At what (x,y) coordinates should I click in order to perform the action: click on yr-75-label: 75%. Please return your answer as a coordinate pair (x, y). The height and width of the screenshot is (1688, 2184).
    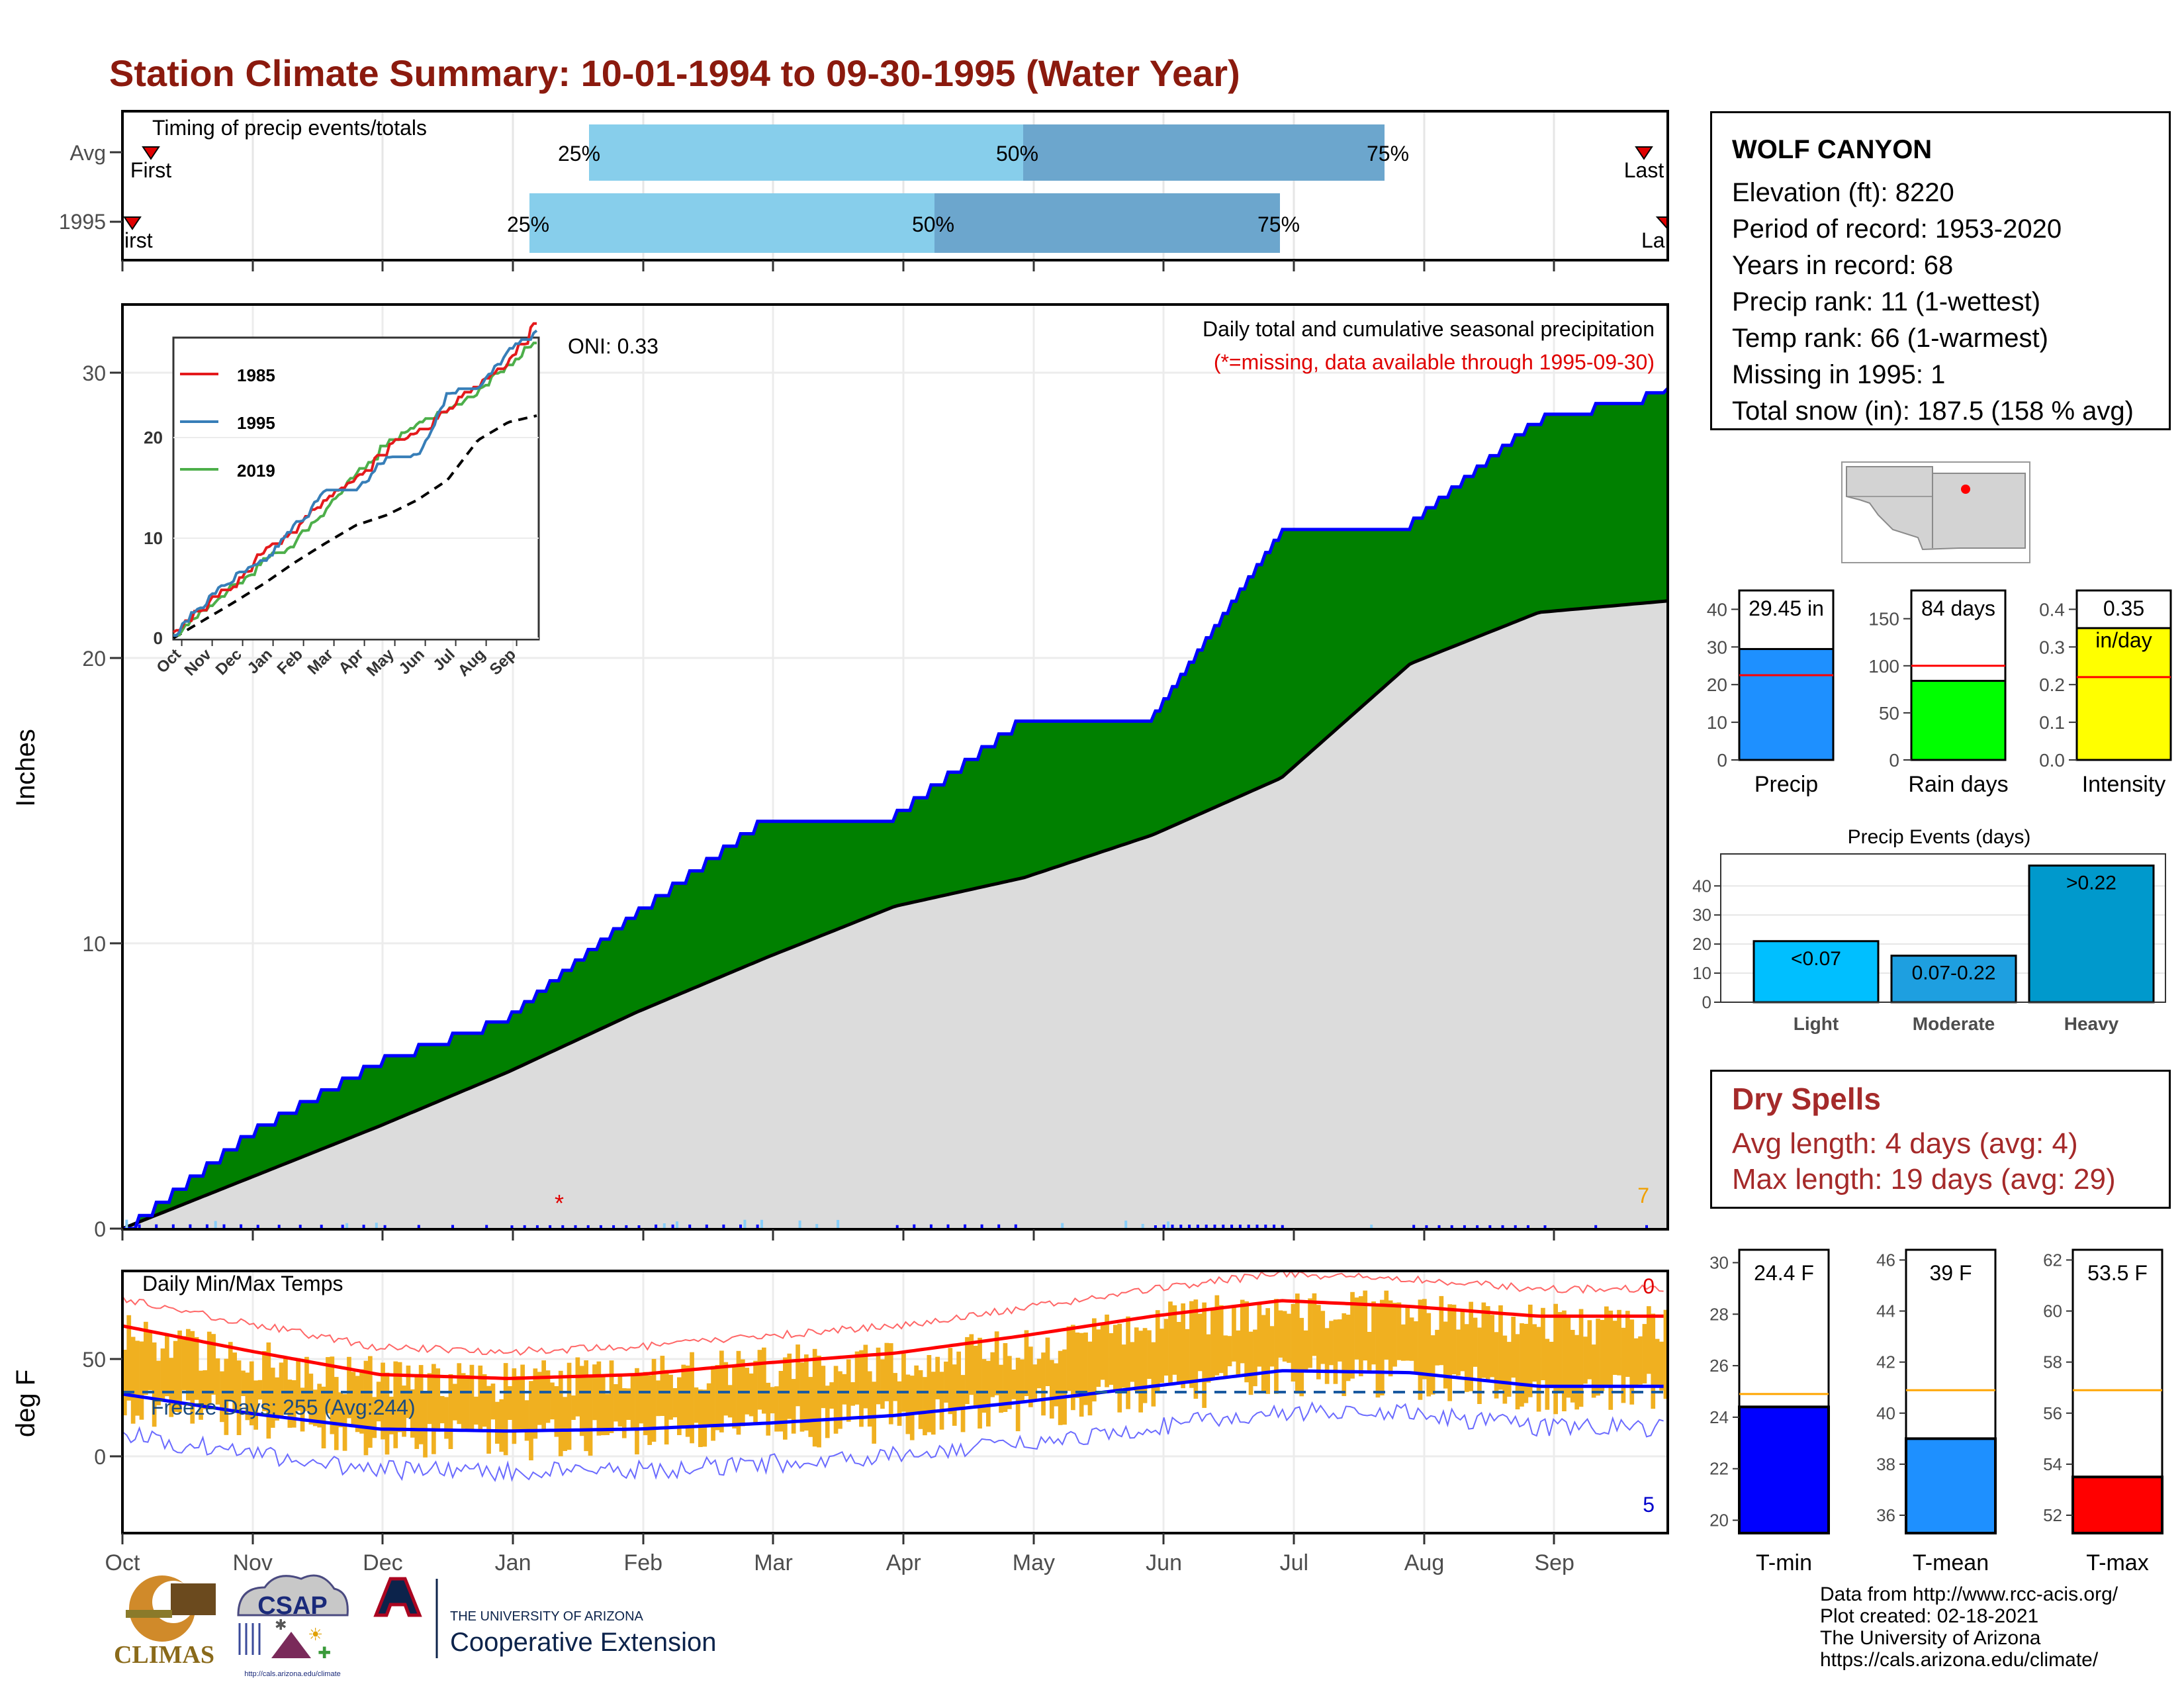
    Looking at the image, I should click on (1278, 224).